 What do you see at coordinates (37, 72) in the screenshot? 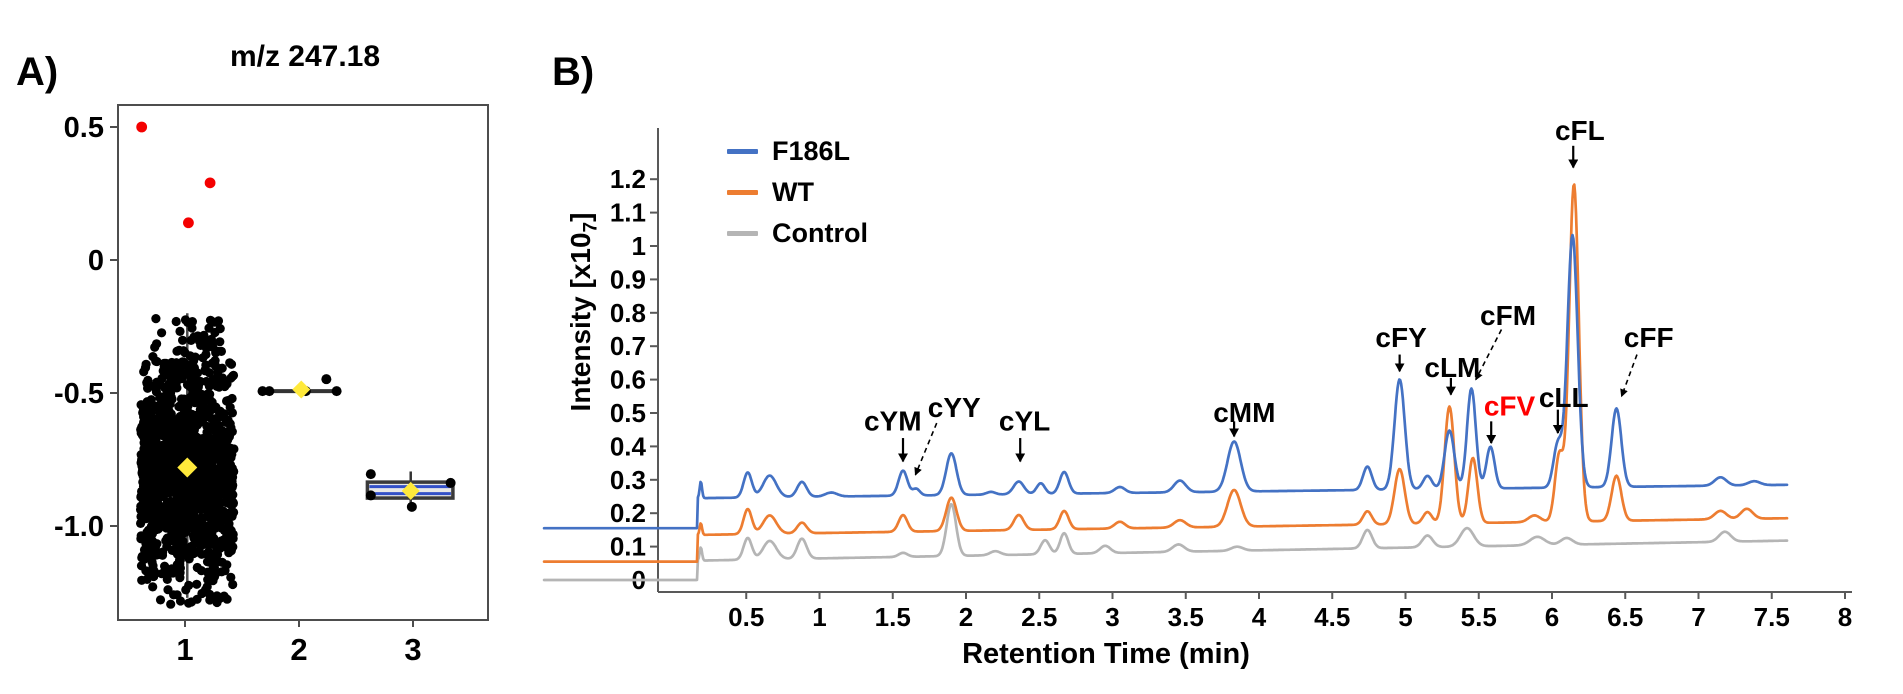
I see `panel-a-label: A)` at bounding box center [37, 72].